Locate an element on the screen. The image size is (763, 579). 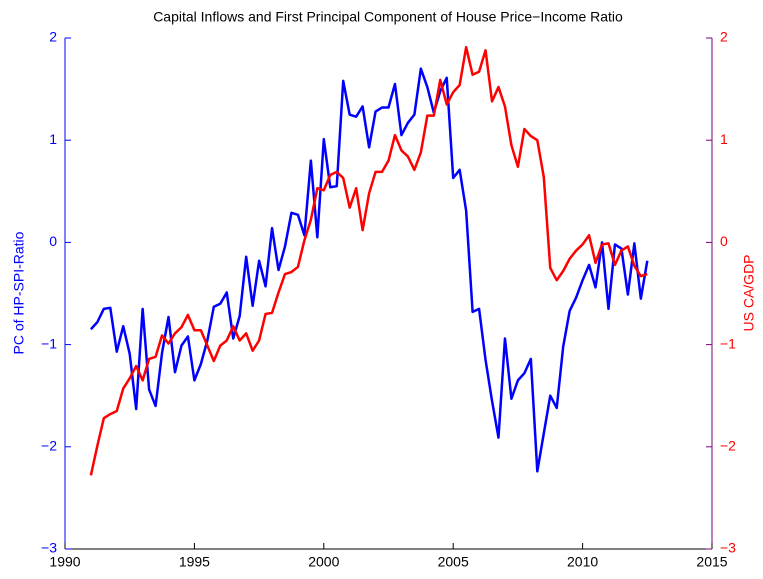
y-axis-label: PC of HP-SPI-Ratio is located at coordinates (19, 292).